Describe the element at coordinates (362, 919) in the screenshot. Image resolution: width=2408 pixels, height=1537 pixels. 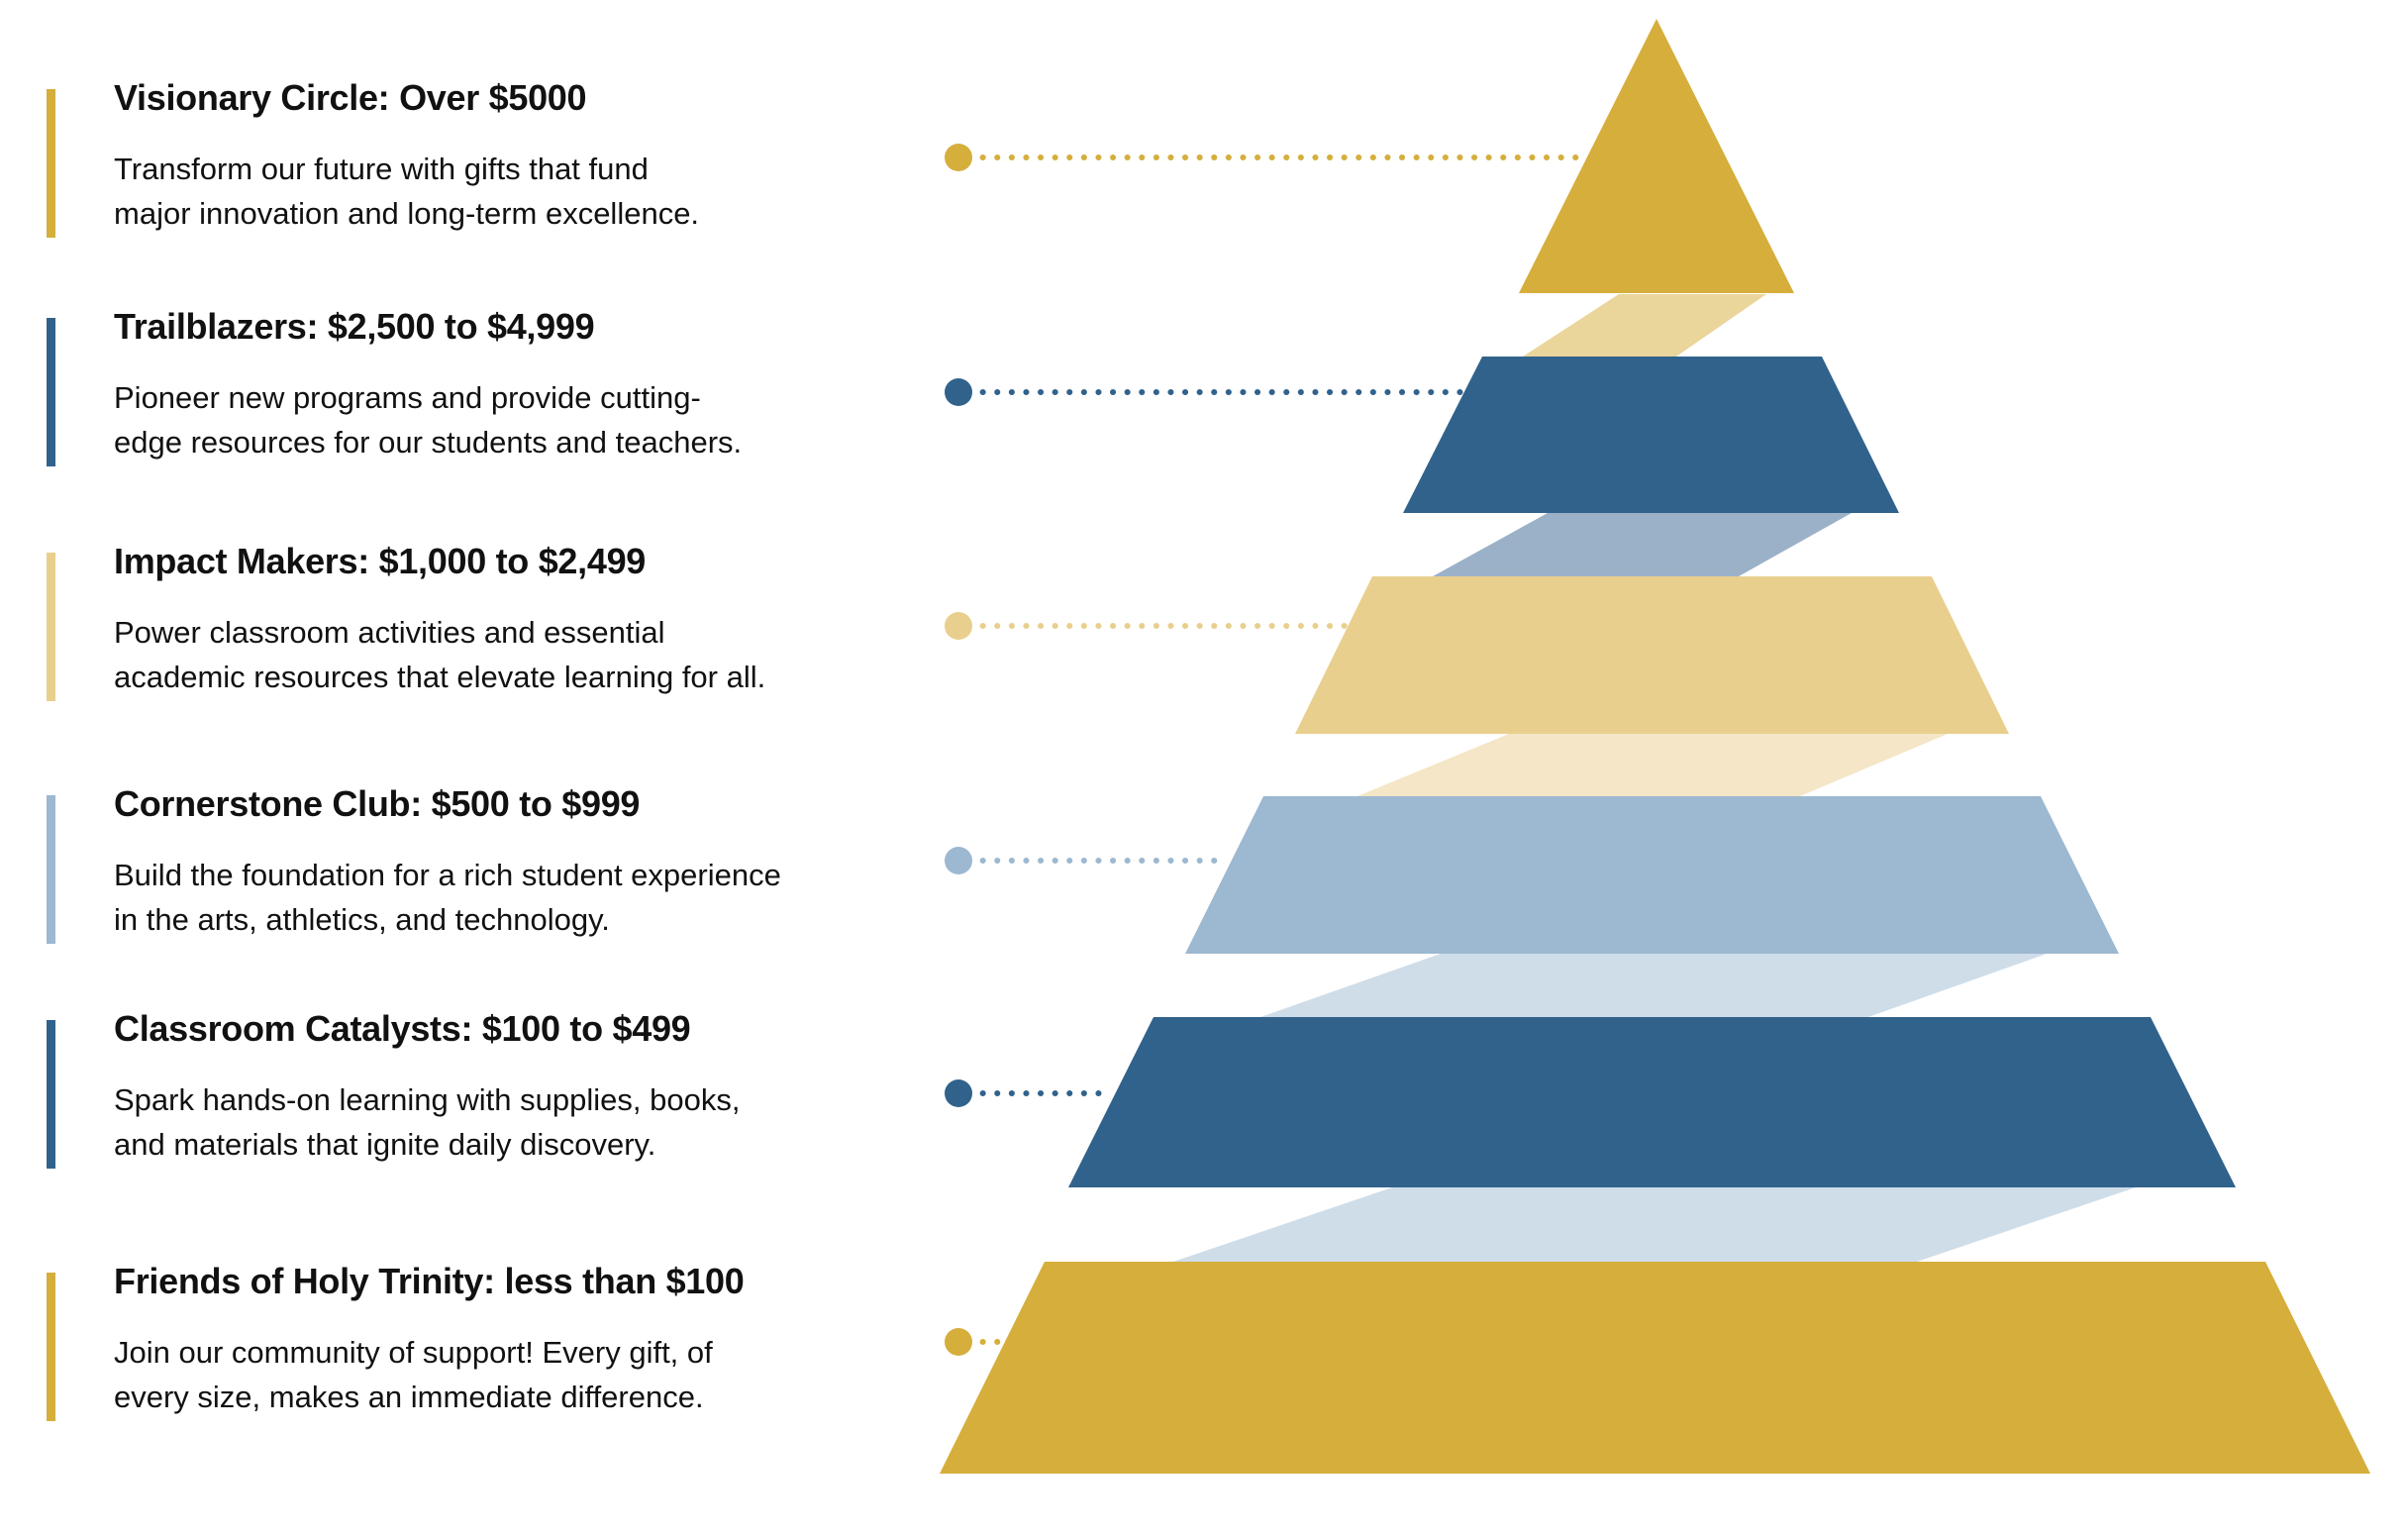
I see `tier-description-line: in the arts, athletics, and technology.` at that location.